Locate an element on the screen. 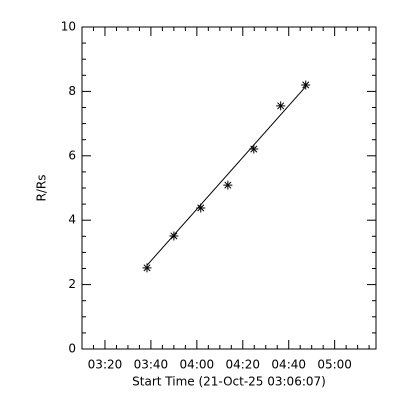 The width and height of the screenshot is (400, 400). x-tick-label: 04:00 is located at coordinates (197, 365).